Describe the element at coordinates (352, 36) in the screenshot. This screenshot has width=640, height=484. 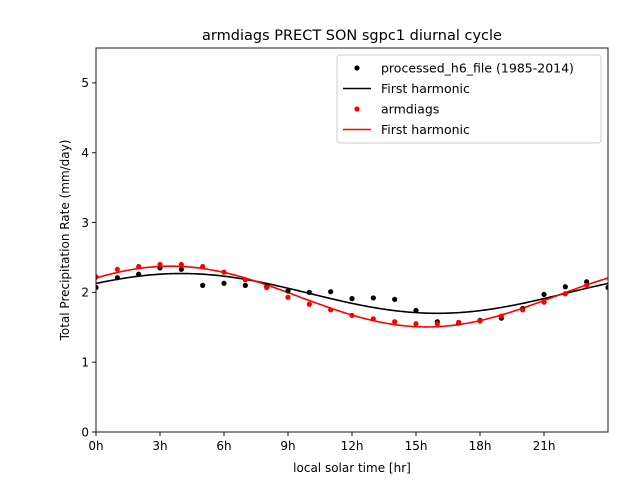
I see `chart-title: armdiags PRECT SON sgpc1 diurnal cycle` at that location.